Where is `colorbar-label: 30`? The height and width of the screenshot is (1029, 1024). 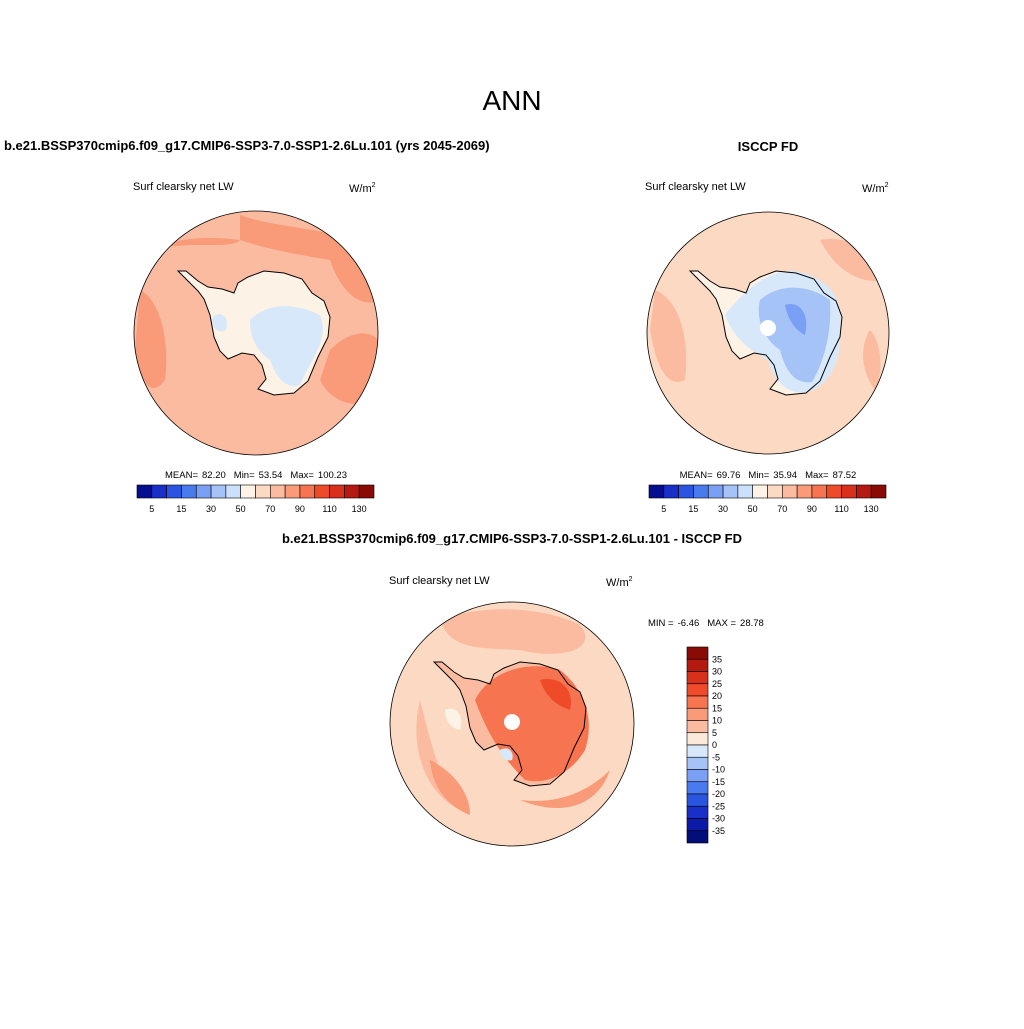 colorbar-label: 30 is located at coordinates (211, 509).